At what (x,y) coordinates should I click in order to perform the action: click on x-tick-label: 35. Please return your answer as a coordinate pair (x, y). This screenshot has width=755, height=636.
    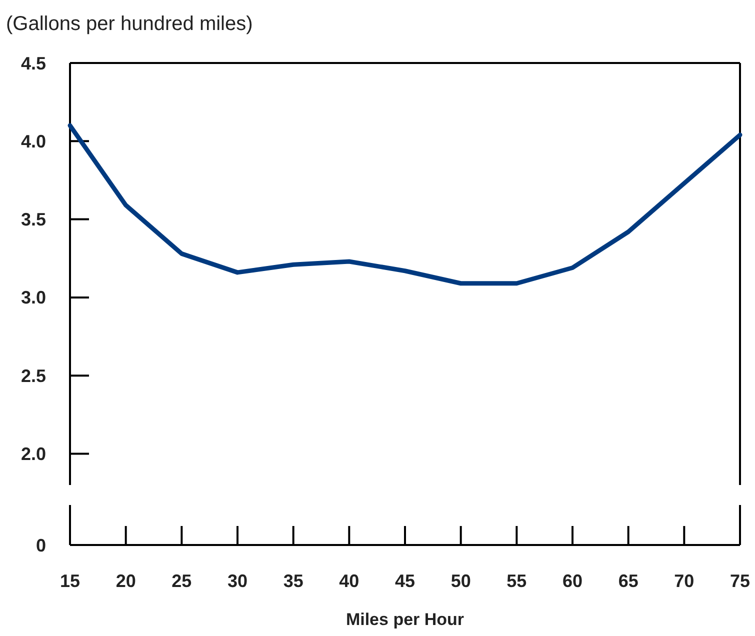
    Looking at the image, I should click on (293, 581).